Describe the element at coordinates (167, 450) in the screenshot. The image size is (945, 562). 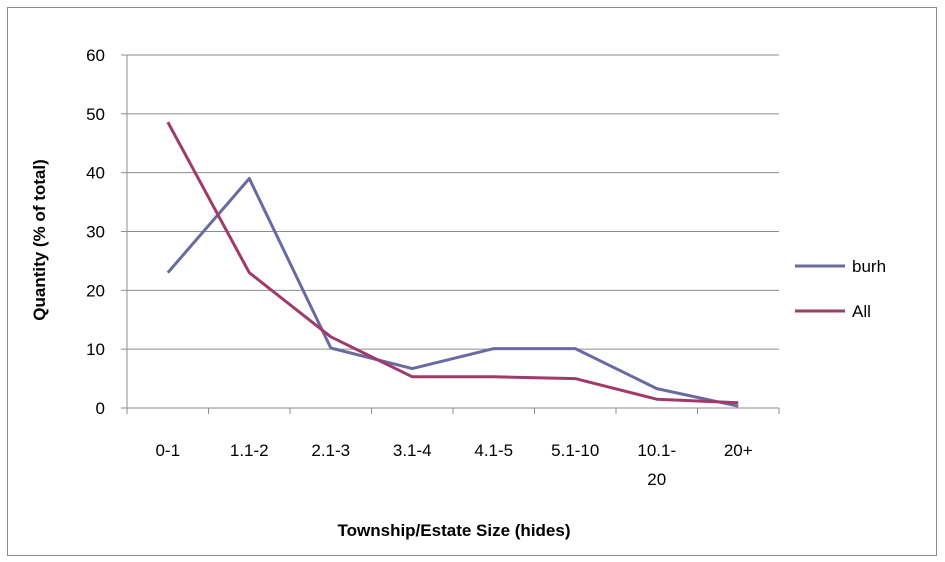
I see `x-tick-label: 0-1` at that location.